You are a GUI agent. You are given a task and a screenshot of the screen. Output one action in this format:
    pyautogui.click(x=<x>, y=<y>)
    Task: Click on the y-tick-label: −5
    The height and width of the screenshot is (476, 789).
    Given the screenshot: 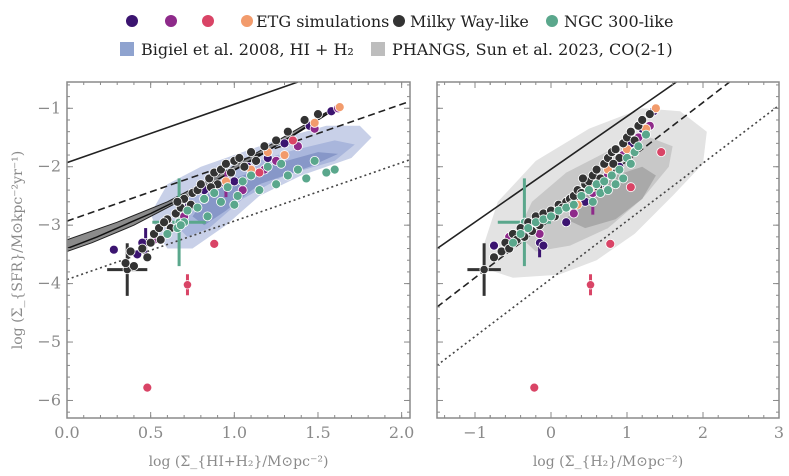 What is the action you would take?
    pyautogui.click(x=49, y=341)
    